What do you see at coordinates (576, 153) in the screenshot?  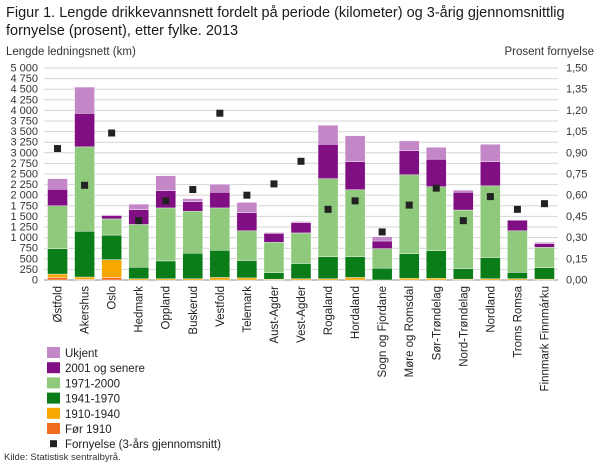 I see `right-tick-label: 0,90` at bounding box center [576, 153].